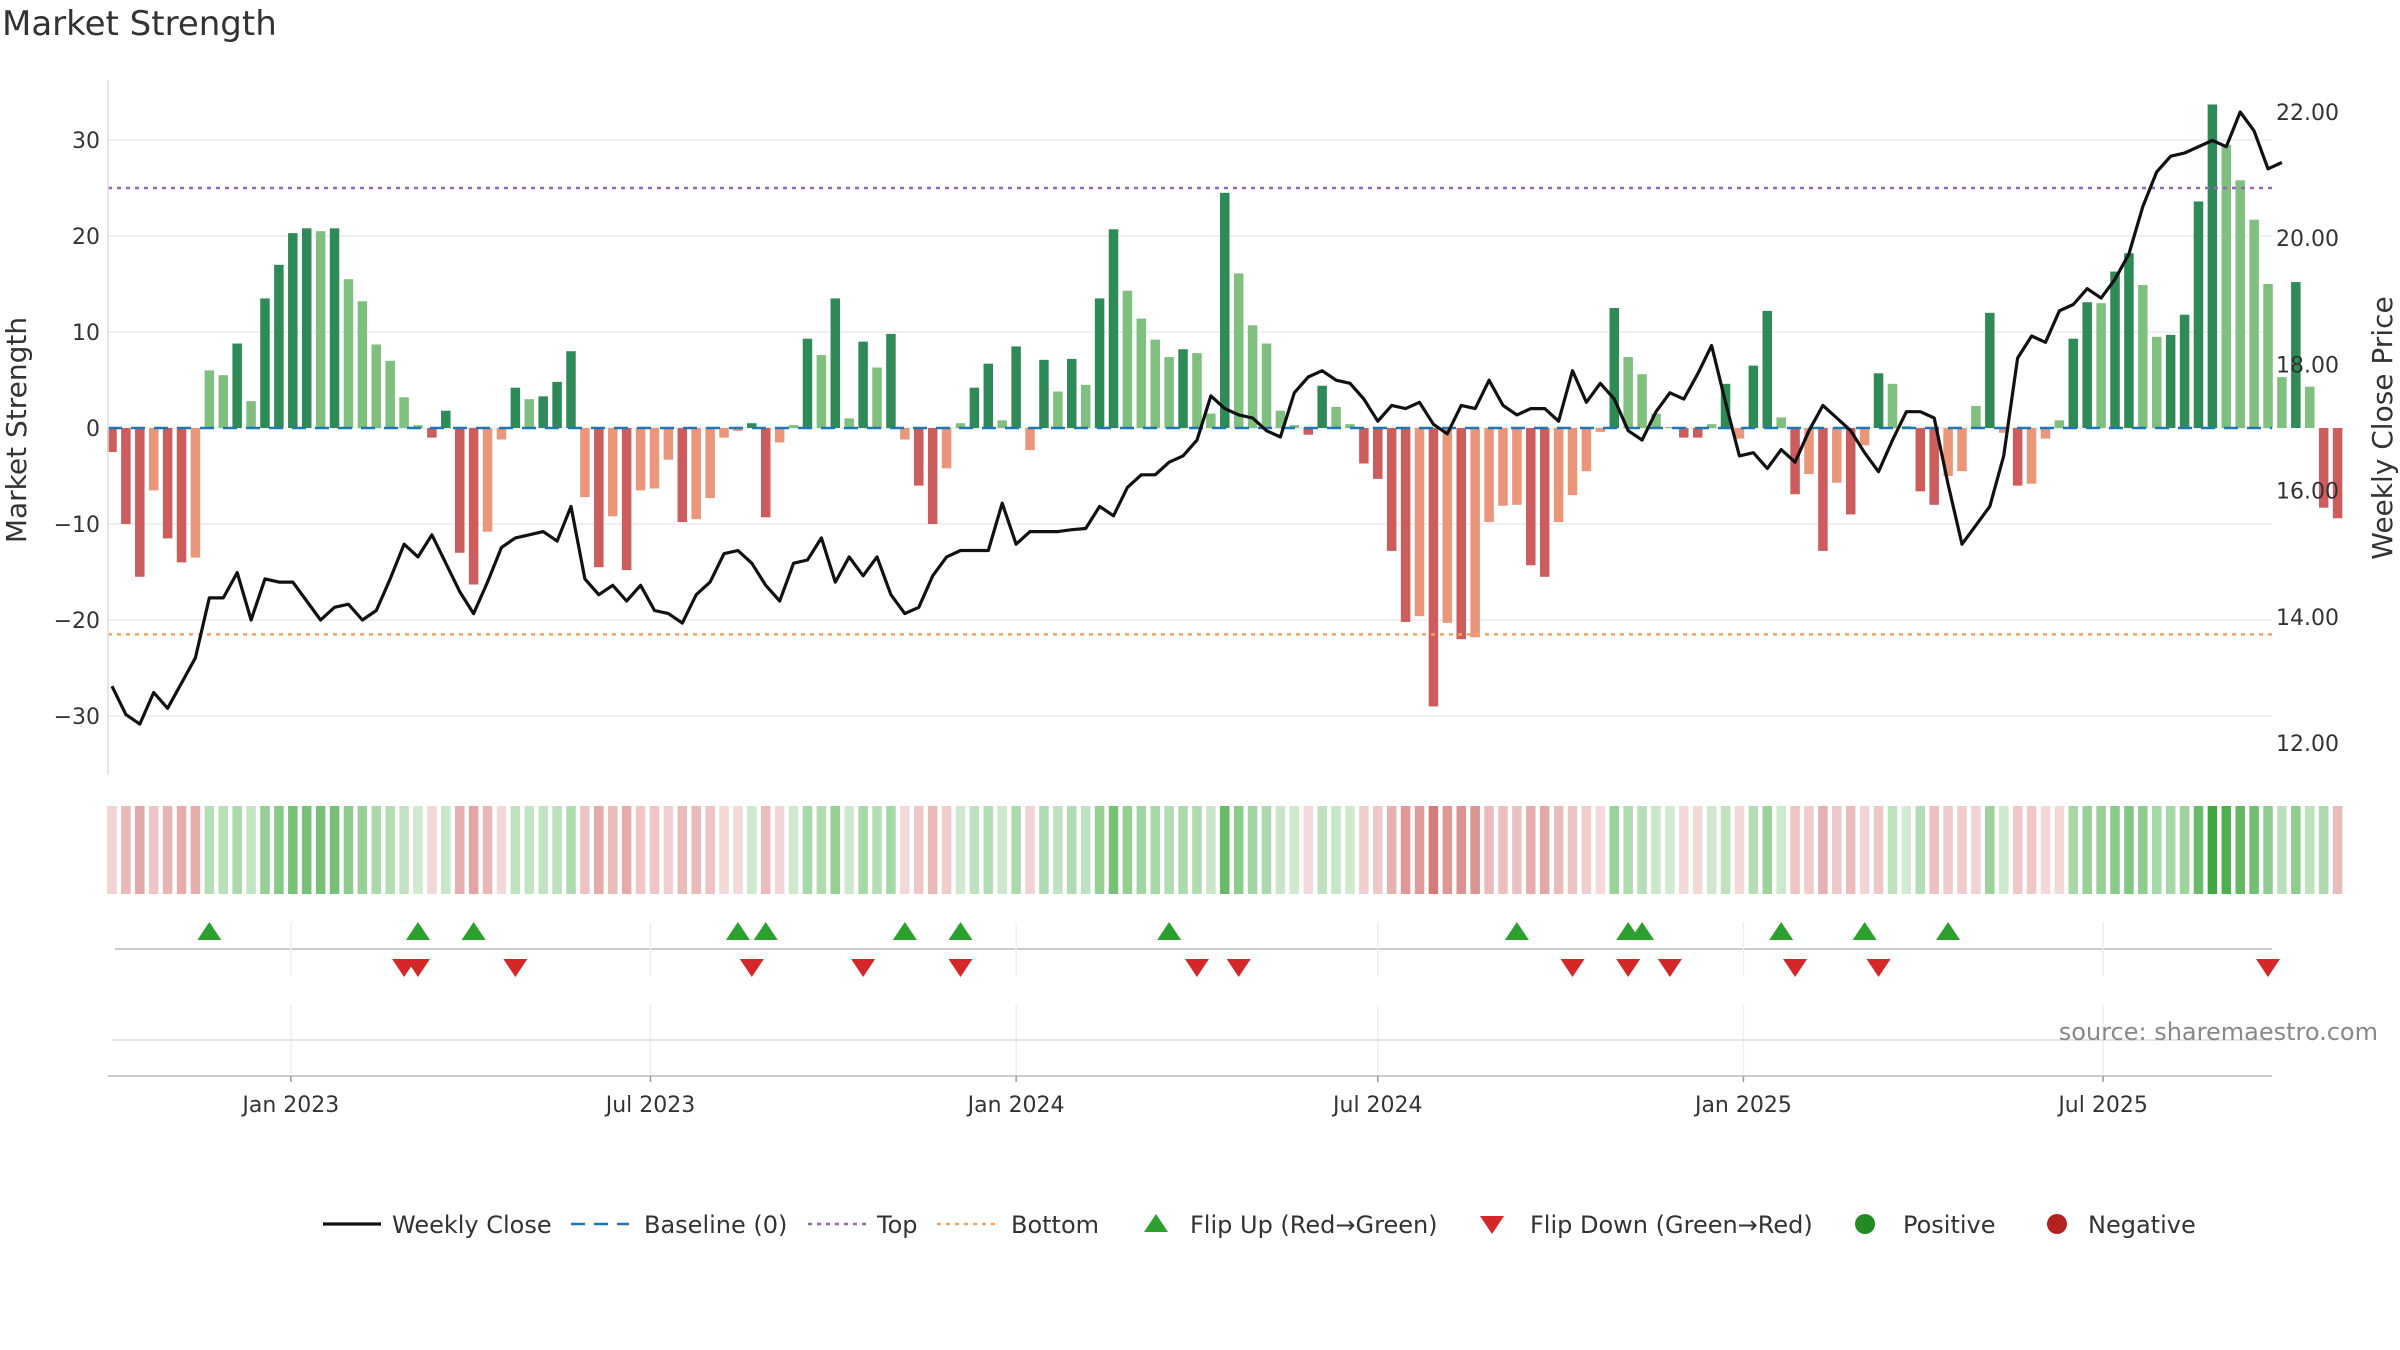 The height and width of the screenshot is (1350, 2400). What do you see at coordinates (2307, 618) in the screenshot?
I see `y2-tick-label: 14.00` at bounding box center [2307, 618].